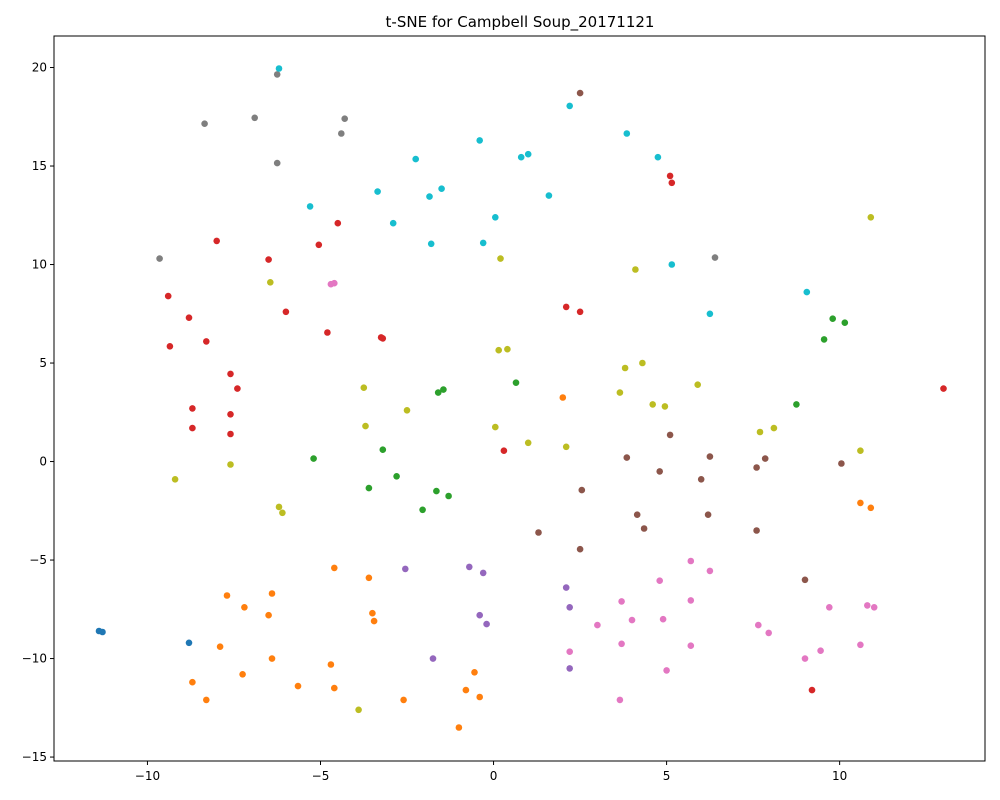  I want to click on y-tick-label-7: 20, so click(39, 68).